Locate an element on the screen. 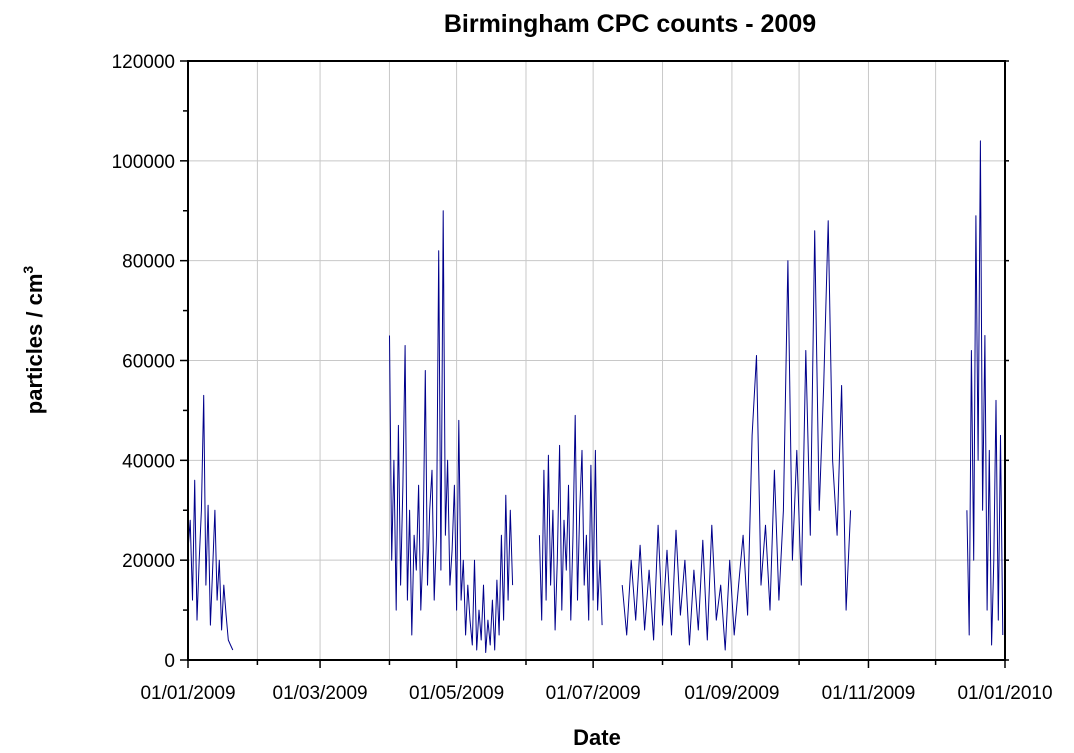 This screenshot has width=1074, height=753. y-tick-label: 60000 is located at coordinates (148, 362).